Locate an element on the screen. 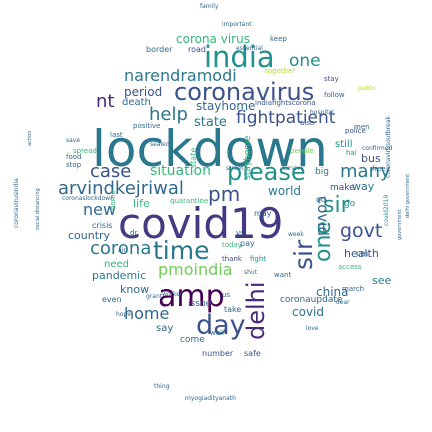 The width and height of the screenshot is (432, 432). word-lockdown: lockdown is located at coordinates (210, 149).